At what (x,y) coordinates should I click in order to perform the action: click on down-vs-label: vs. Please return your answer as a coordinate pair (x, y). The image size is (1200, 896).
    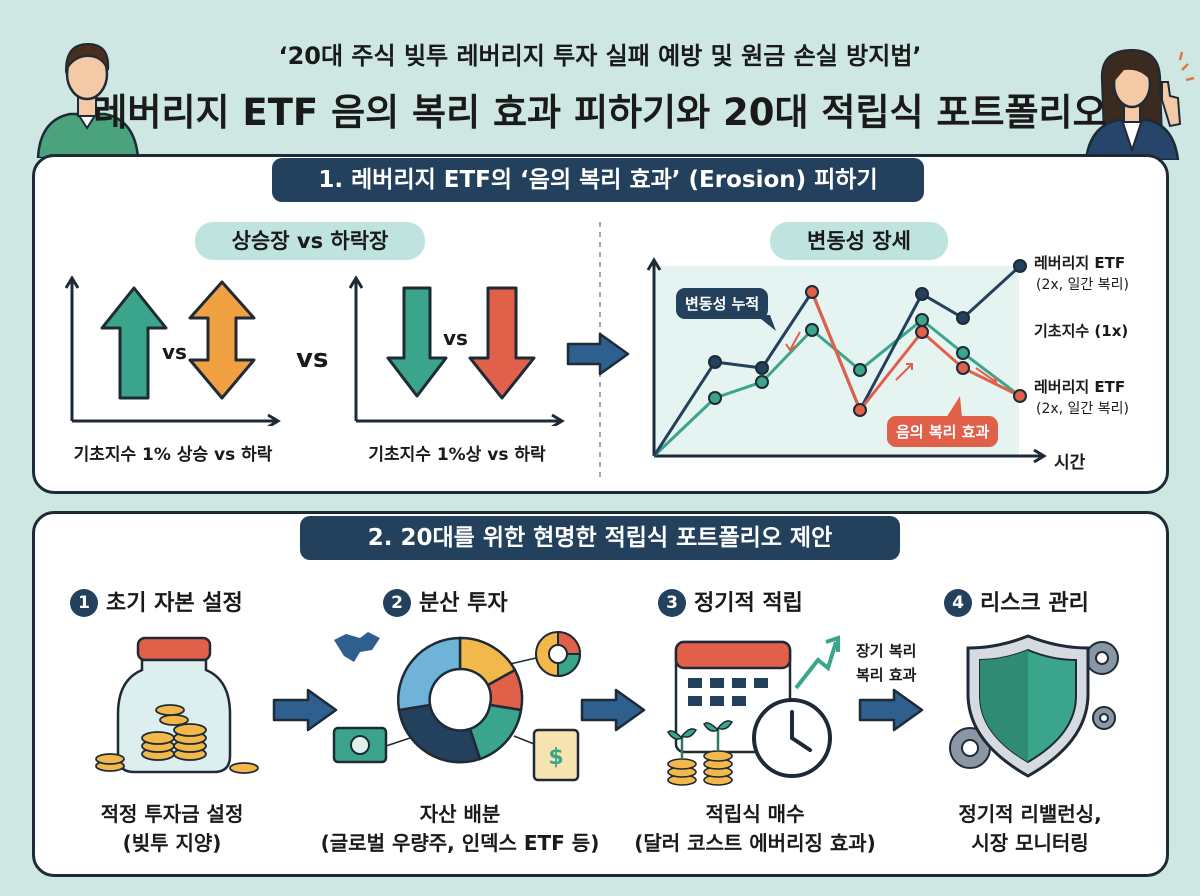
    Looking at the image, I should click on (455, 338).